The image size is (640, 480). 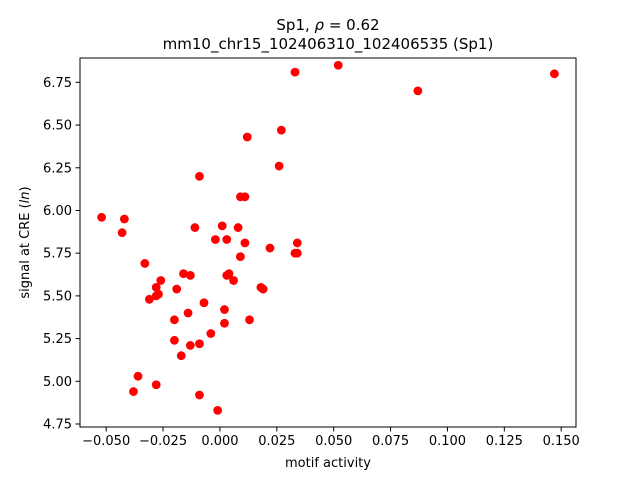 I want to click on x-tick-label: 0.150, so click(x=561, y=441).